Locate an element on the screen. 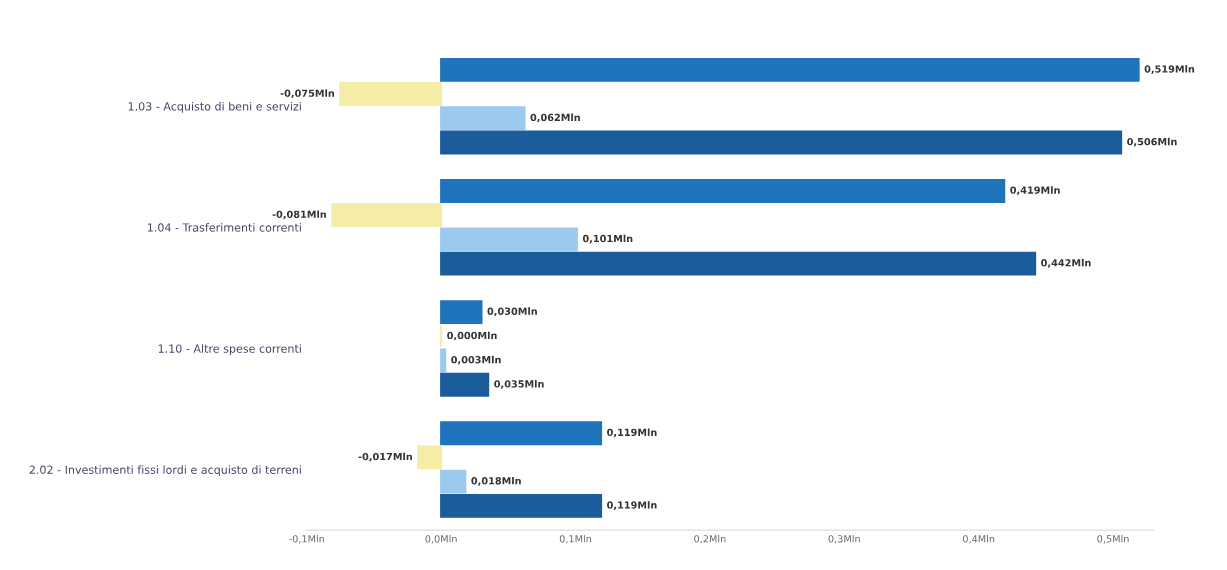  data-label: 0,000Mln is located at coordinates (472, 336).